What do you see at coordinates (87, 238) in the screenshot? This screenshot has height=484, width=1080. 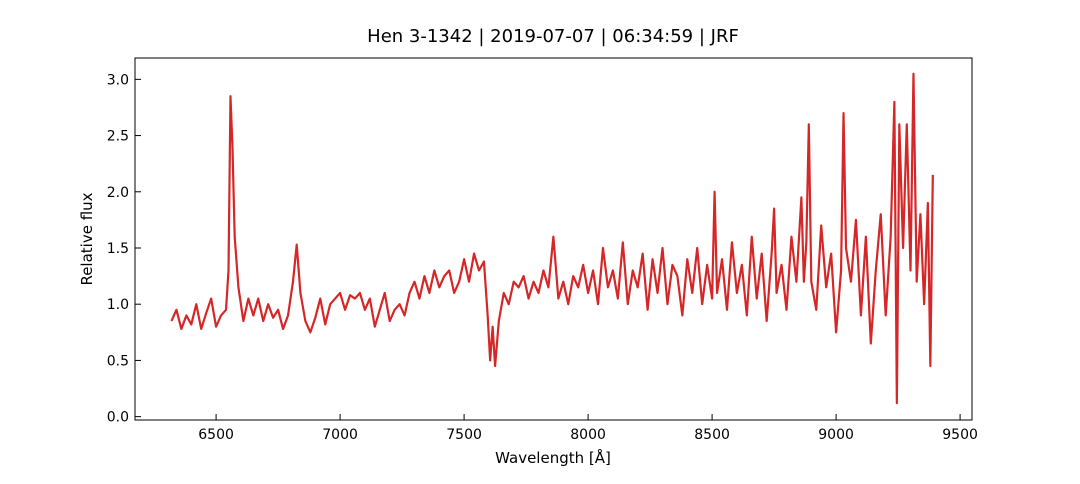 I see `y-axis-label: Relative flux` at bounding box center [87, 238].